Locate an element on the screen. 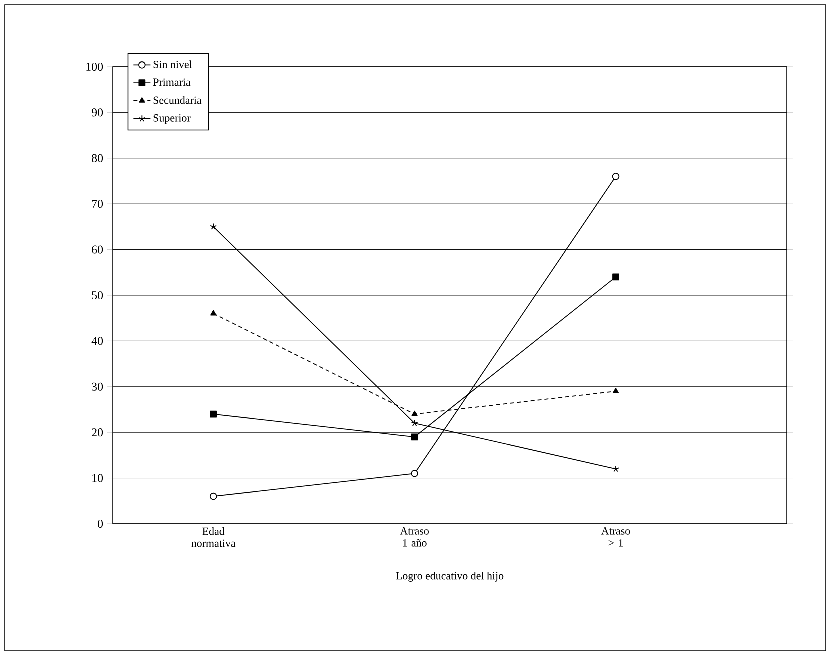 This screenshot has height=656, width=831. y-tick-label: 50 is located at coordinates (98, 295).